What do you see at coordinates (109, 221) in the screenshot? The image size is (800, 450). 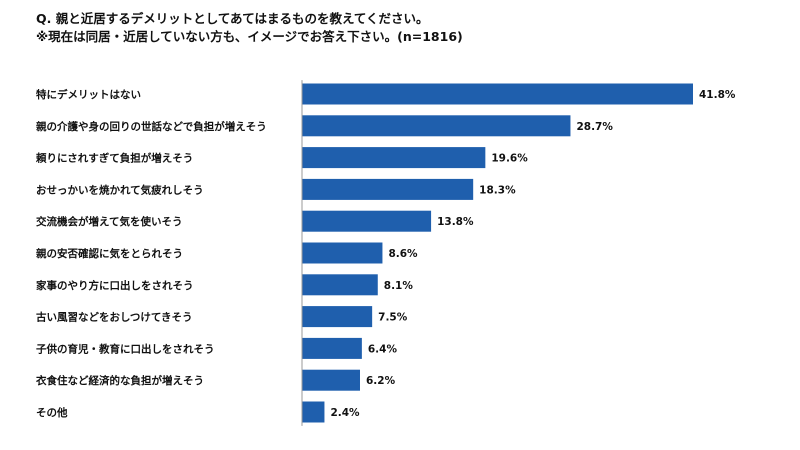 I see `category-label: 交流機会が増えて気を使いそう` at bounding box center [109, 221].